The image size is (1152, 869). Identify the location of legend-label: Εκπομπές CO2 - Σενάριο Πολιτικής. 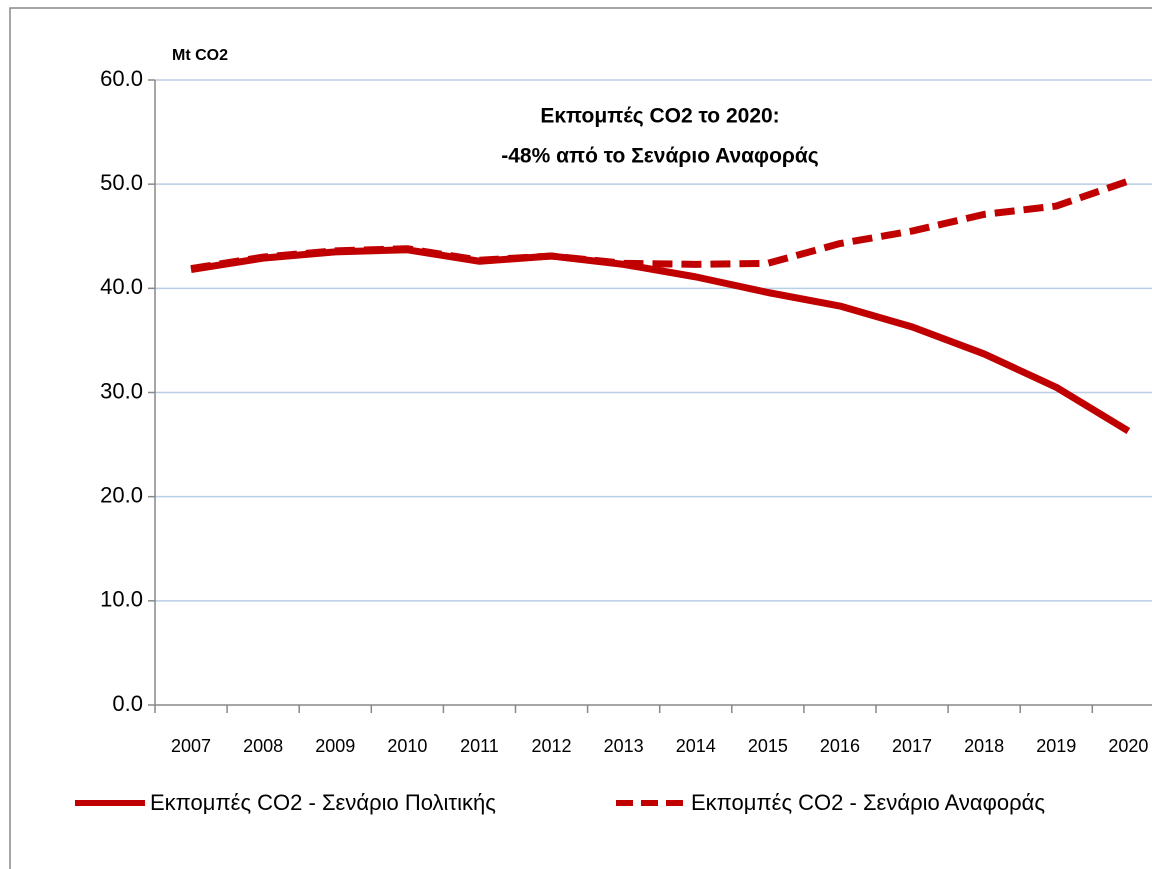
(323, 802).